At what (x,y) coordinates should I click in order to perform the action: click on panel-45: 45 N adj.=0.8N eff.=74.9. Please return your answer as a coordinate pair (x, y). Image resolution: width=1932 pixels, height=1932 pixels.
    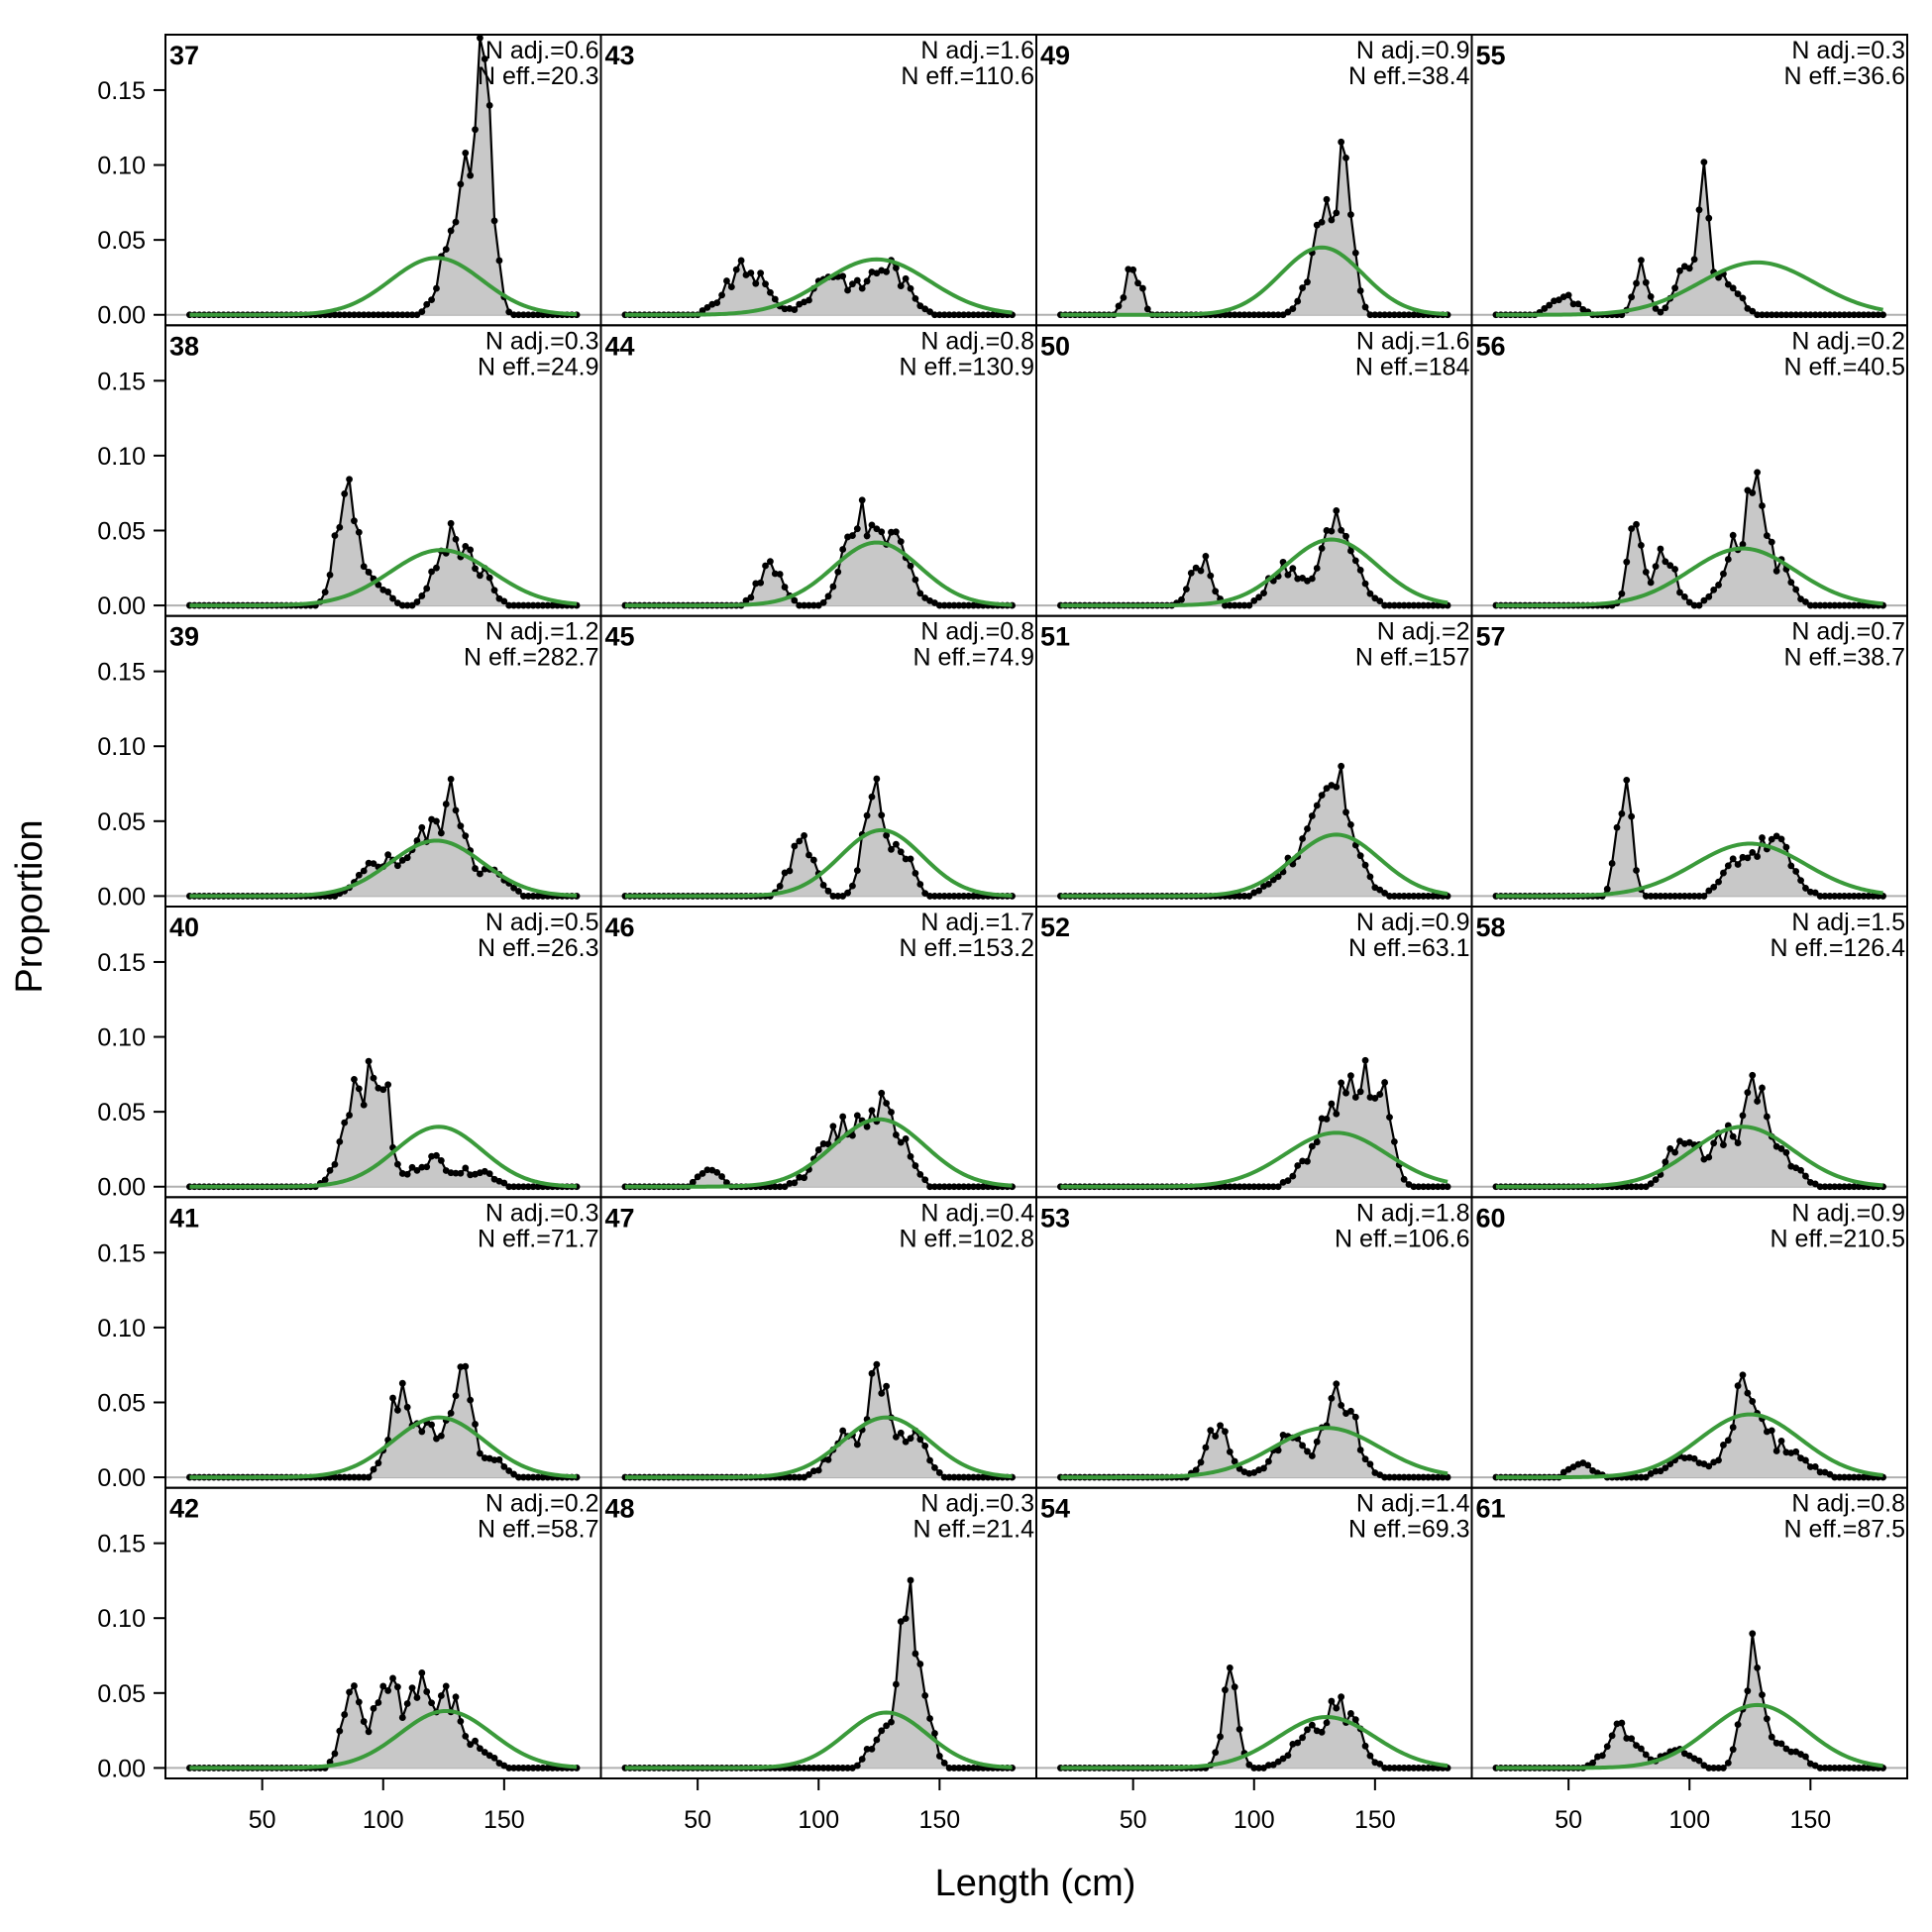
    Looking at the image, I should click on (818, 761).